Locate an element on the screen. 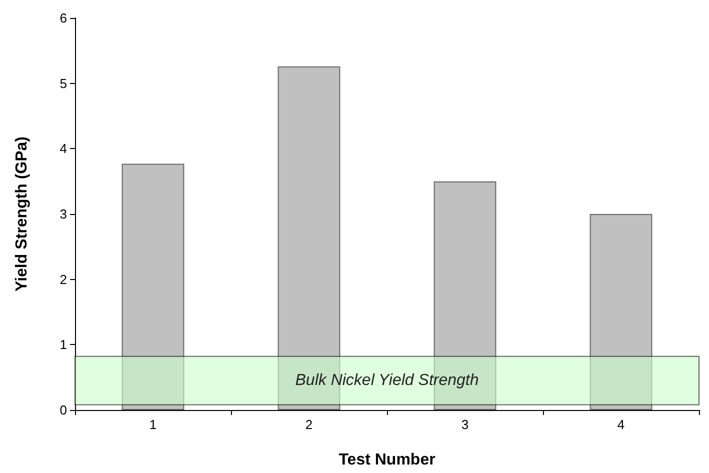 The image size is (709, 473). x-tick-label: 4 is located at coordinates (621, 424).